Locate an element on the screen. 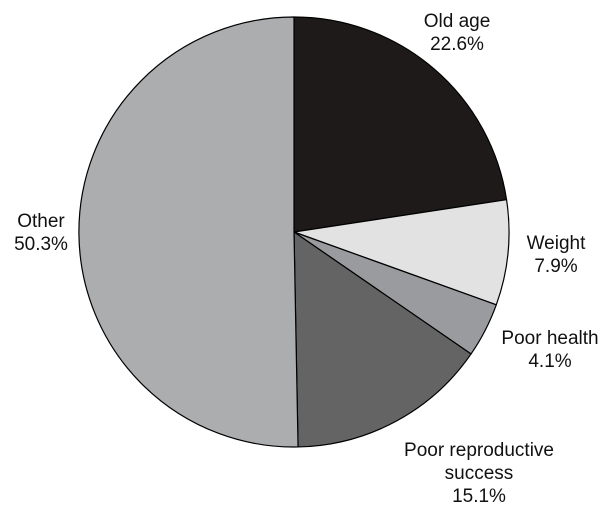 The width and height of the screenshot is (603, 510). slice-category-label: Poor health is located at coordinates (549, 338).